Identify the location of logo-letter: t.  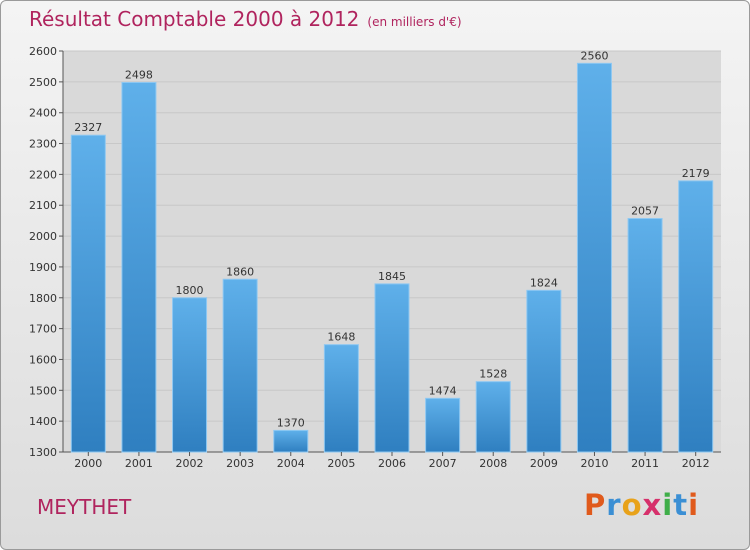
(681, 505).